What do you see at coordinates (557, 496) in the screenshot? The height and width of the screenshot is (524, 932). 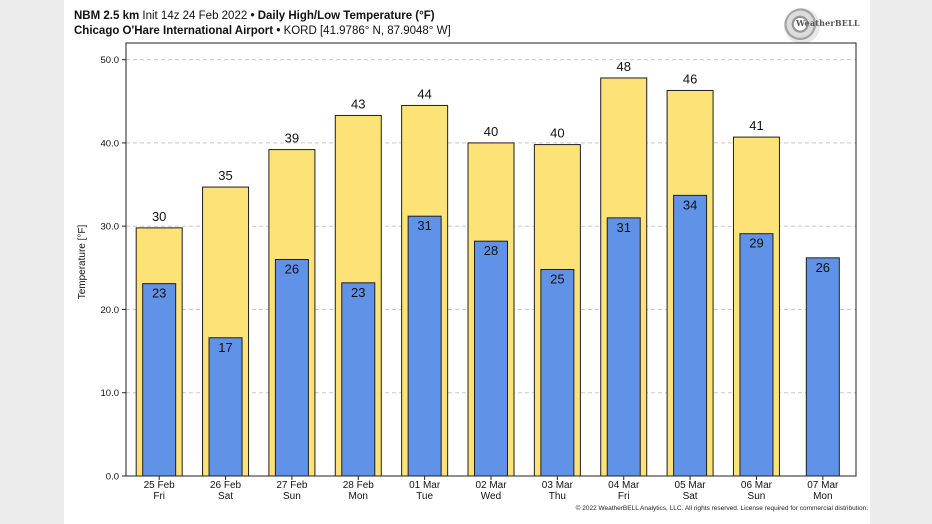 I see `x-tick-day: Thu` at bounding box center [557, 496].